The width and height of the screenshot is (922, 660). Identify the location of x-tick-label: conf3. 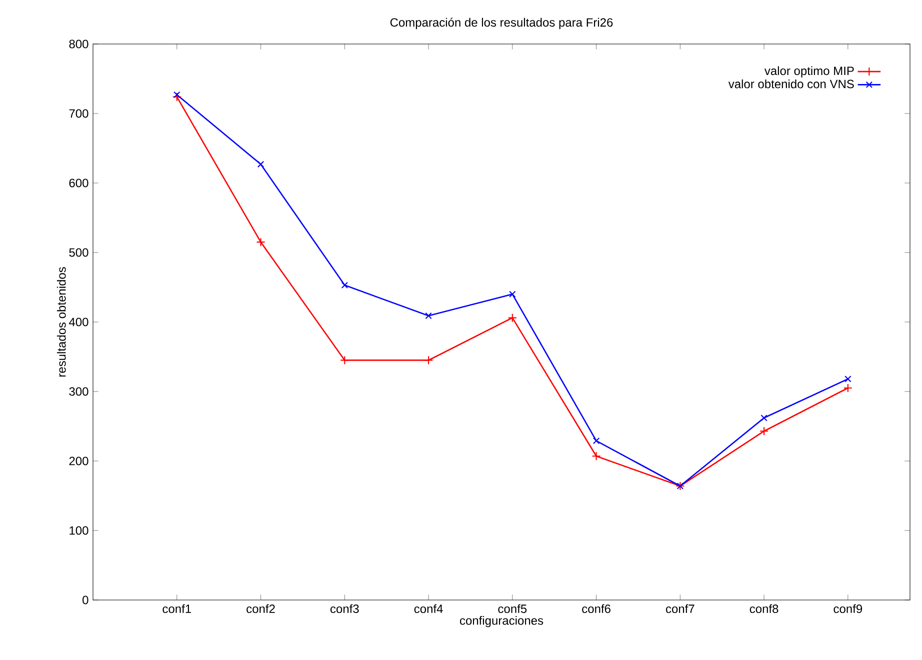
(344, 609).